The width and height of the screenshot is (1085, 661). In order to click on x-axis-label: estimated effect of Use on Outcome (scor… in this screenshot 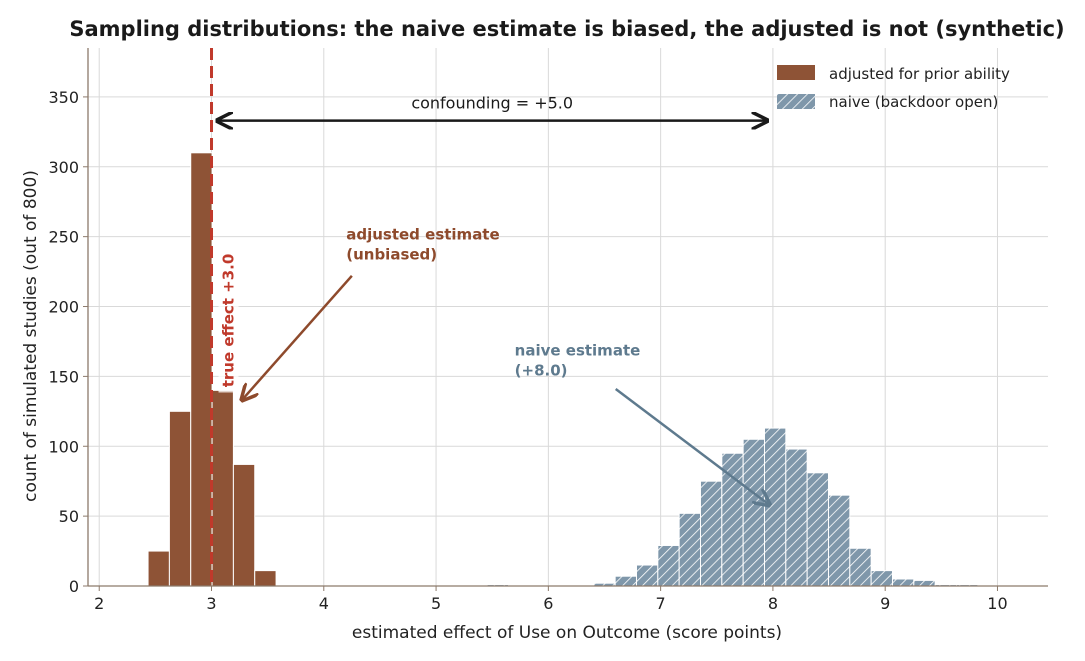, I will do `click(567, 633)`.